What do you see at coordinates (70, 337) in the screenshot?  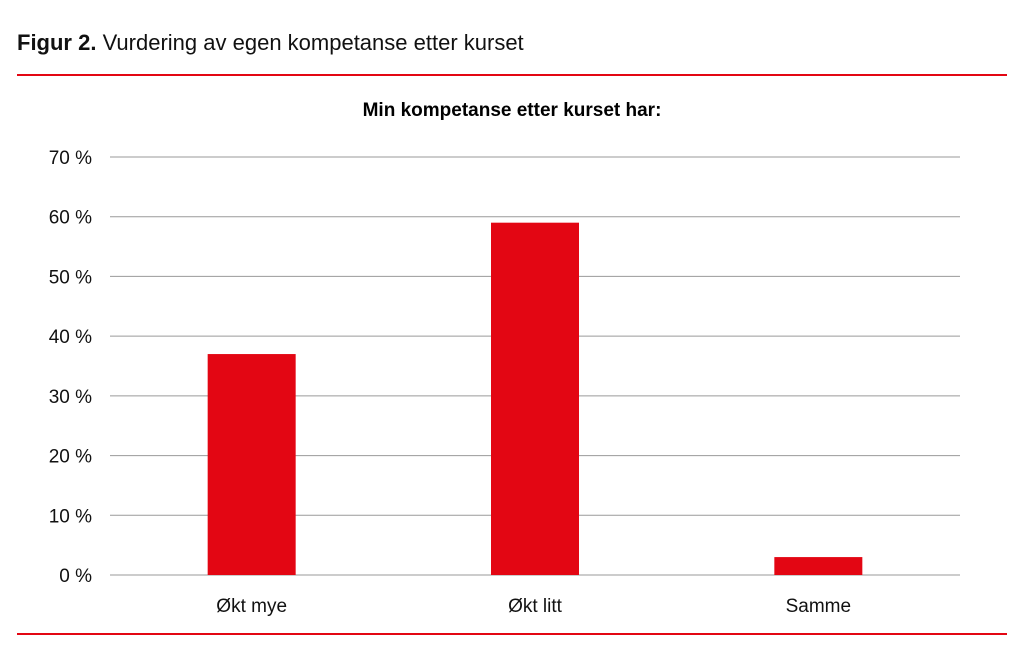 I see `y-tick-label: 40 %` at bounding box center [70, 337].